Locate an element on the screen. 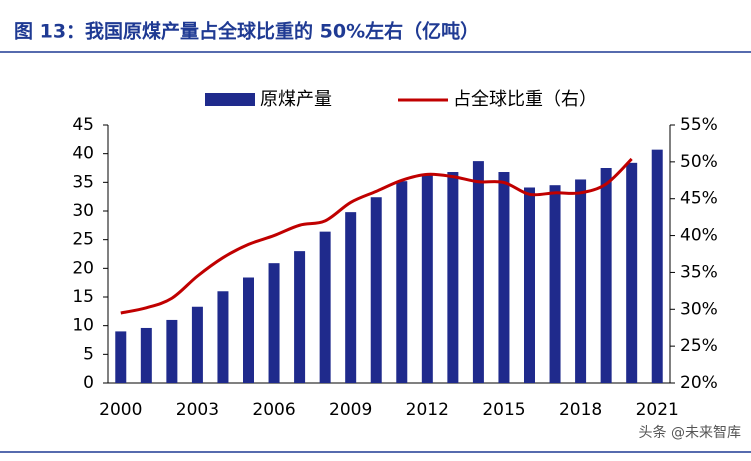  chart-title: 图 13：我国原煤产量占全球比重的 50%左右（亿吨） is located at coordinates (246, 31).